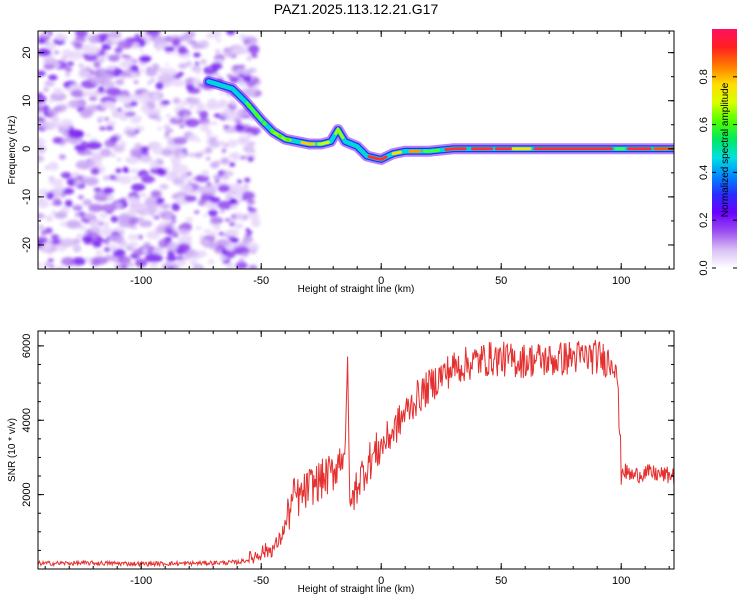  Describe the element at coordinates (431, 150) in the screenshot. I see `ridge-core-segment` at that location.